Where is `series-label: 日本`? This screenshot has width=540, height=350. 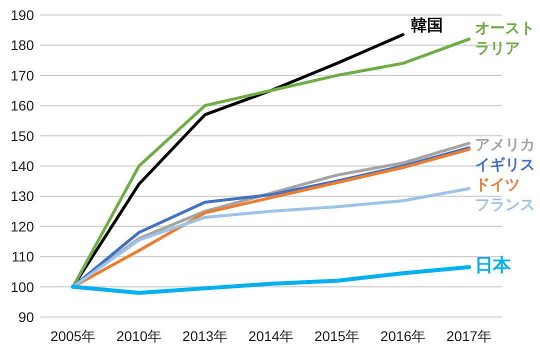 series-label: 日本 is located at coordinates (493, 265).